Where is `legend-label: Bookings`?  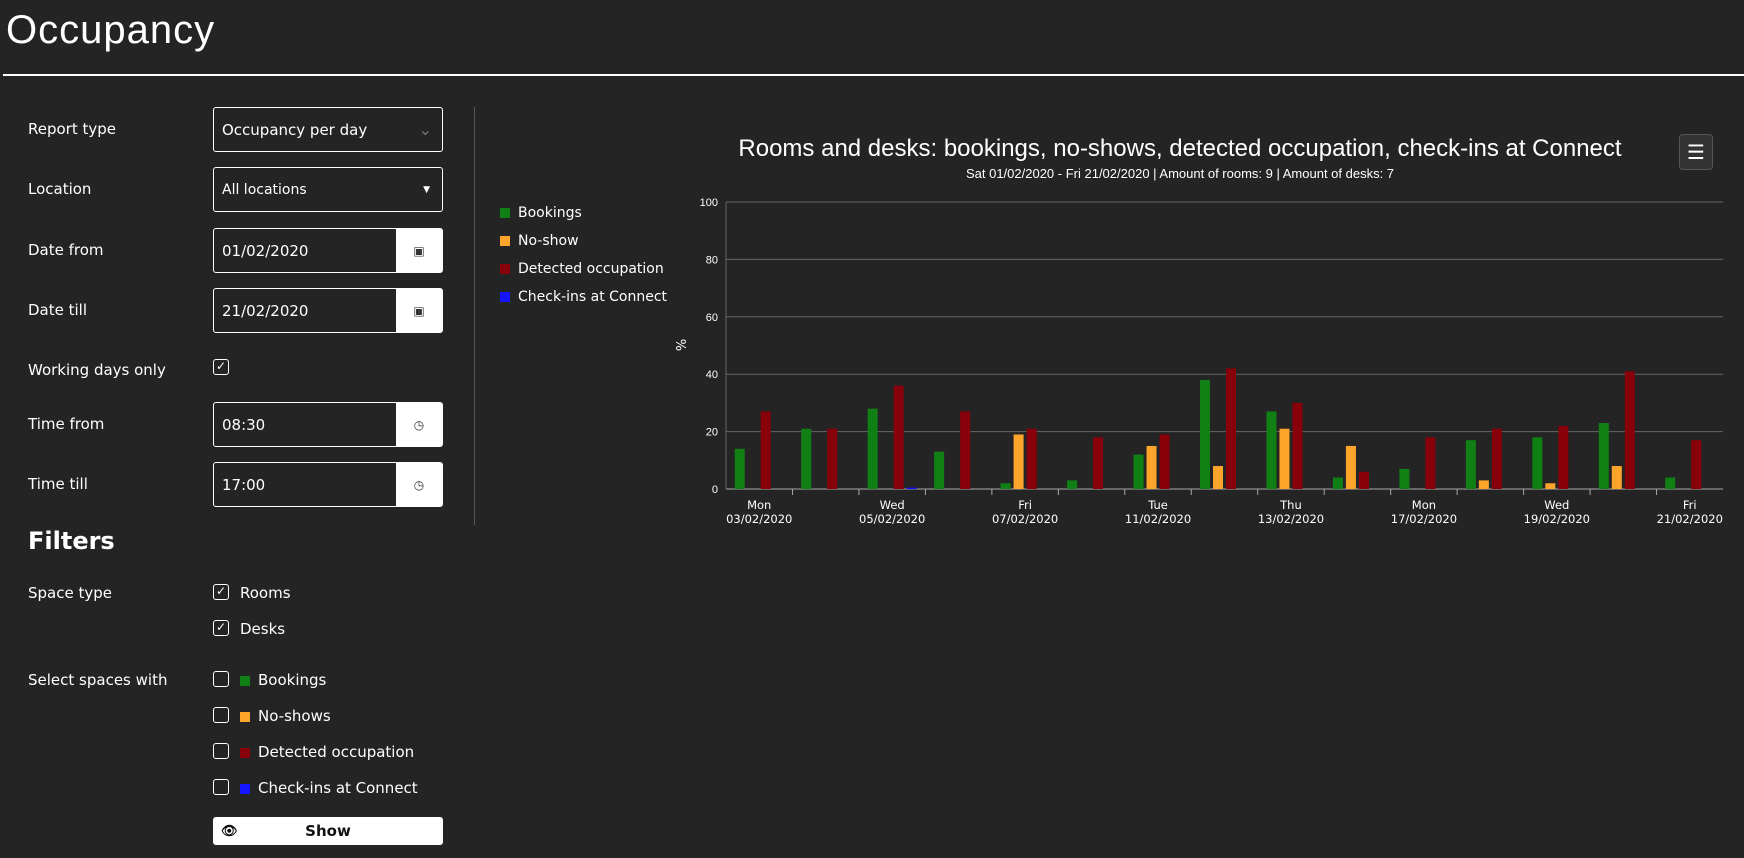
legend-label: Bookings is located at coordinates (550, 213).